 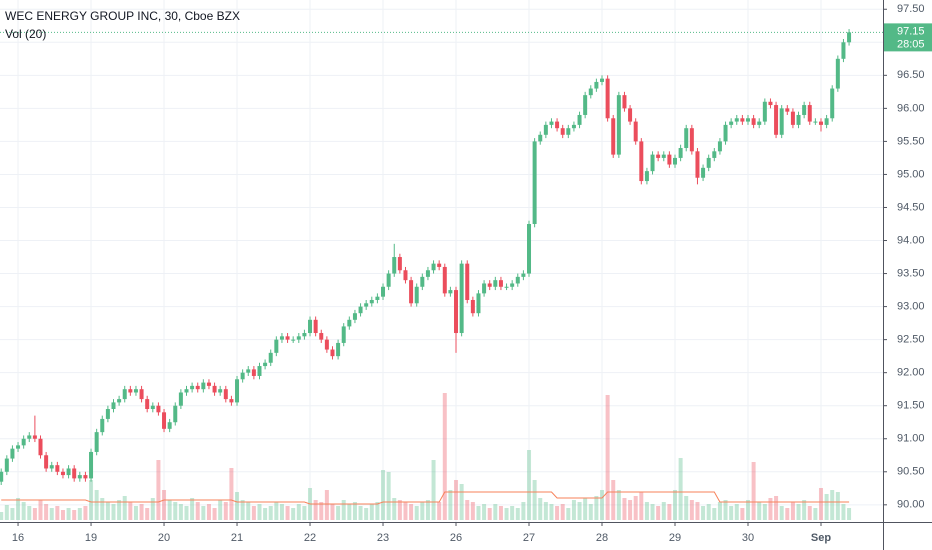 What do you see at coordinates (911, 141) in the screenshot?
I see `y-tick-label: 95.50` at bounding box center [911, 141].